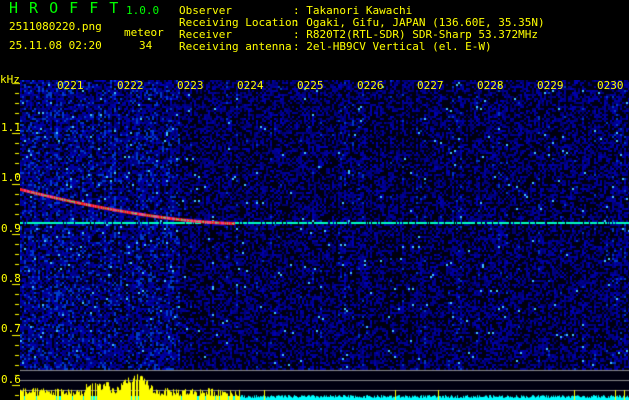 This screenshot has width=629, height=400. I want to click on x-tick-label: 0223, so click(190, 85).